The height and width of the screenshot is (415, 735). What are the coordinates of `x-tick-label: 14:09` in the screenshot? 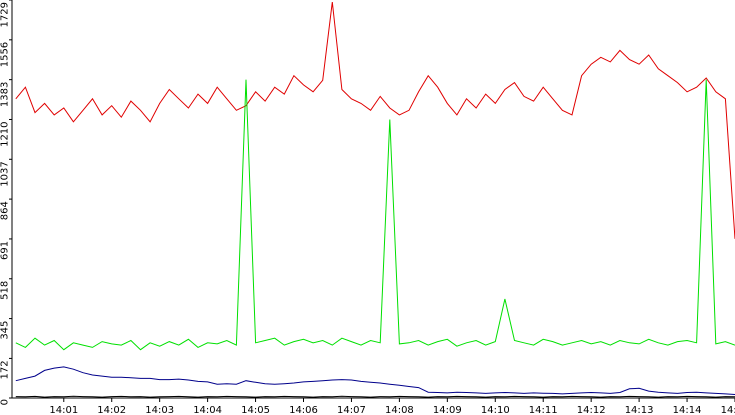 It's located at (447, 410).